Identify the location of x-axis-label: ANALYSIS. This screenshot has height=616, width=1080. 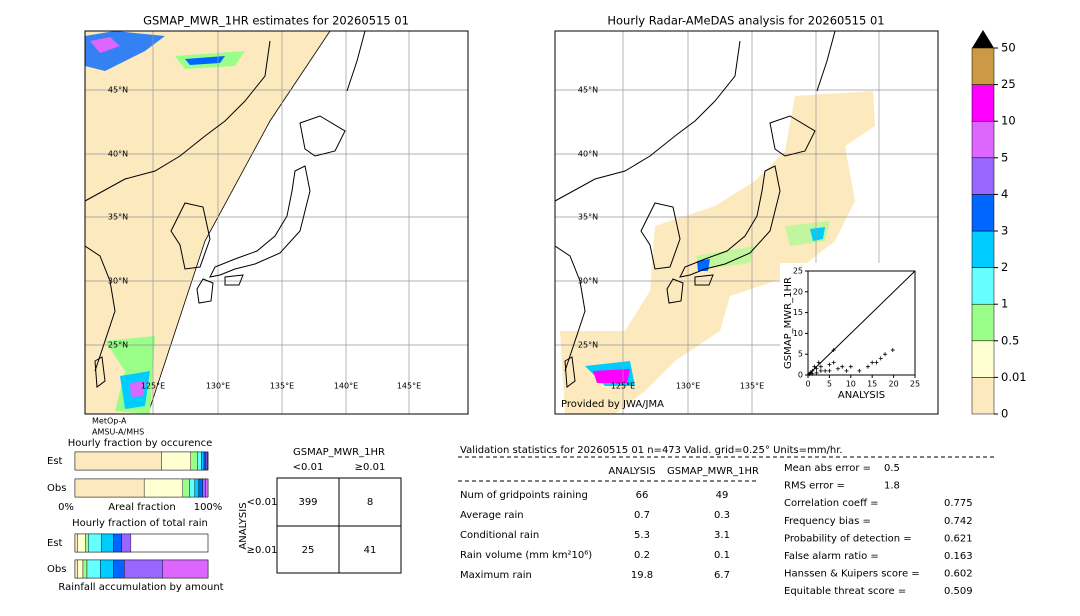
(861, 395).